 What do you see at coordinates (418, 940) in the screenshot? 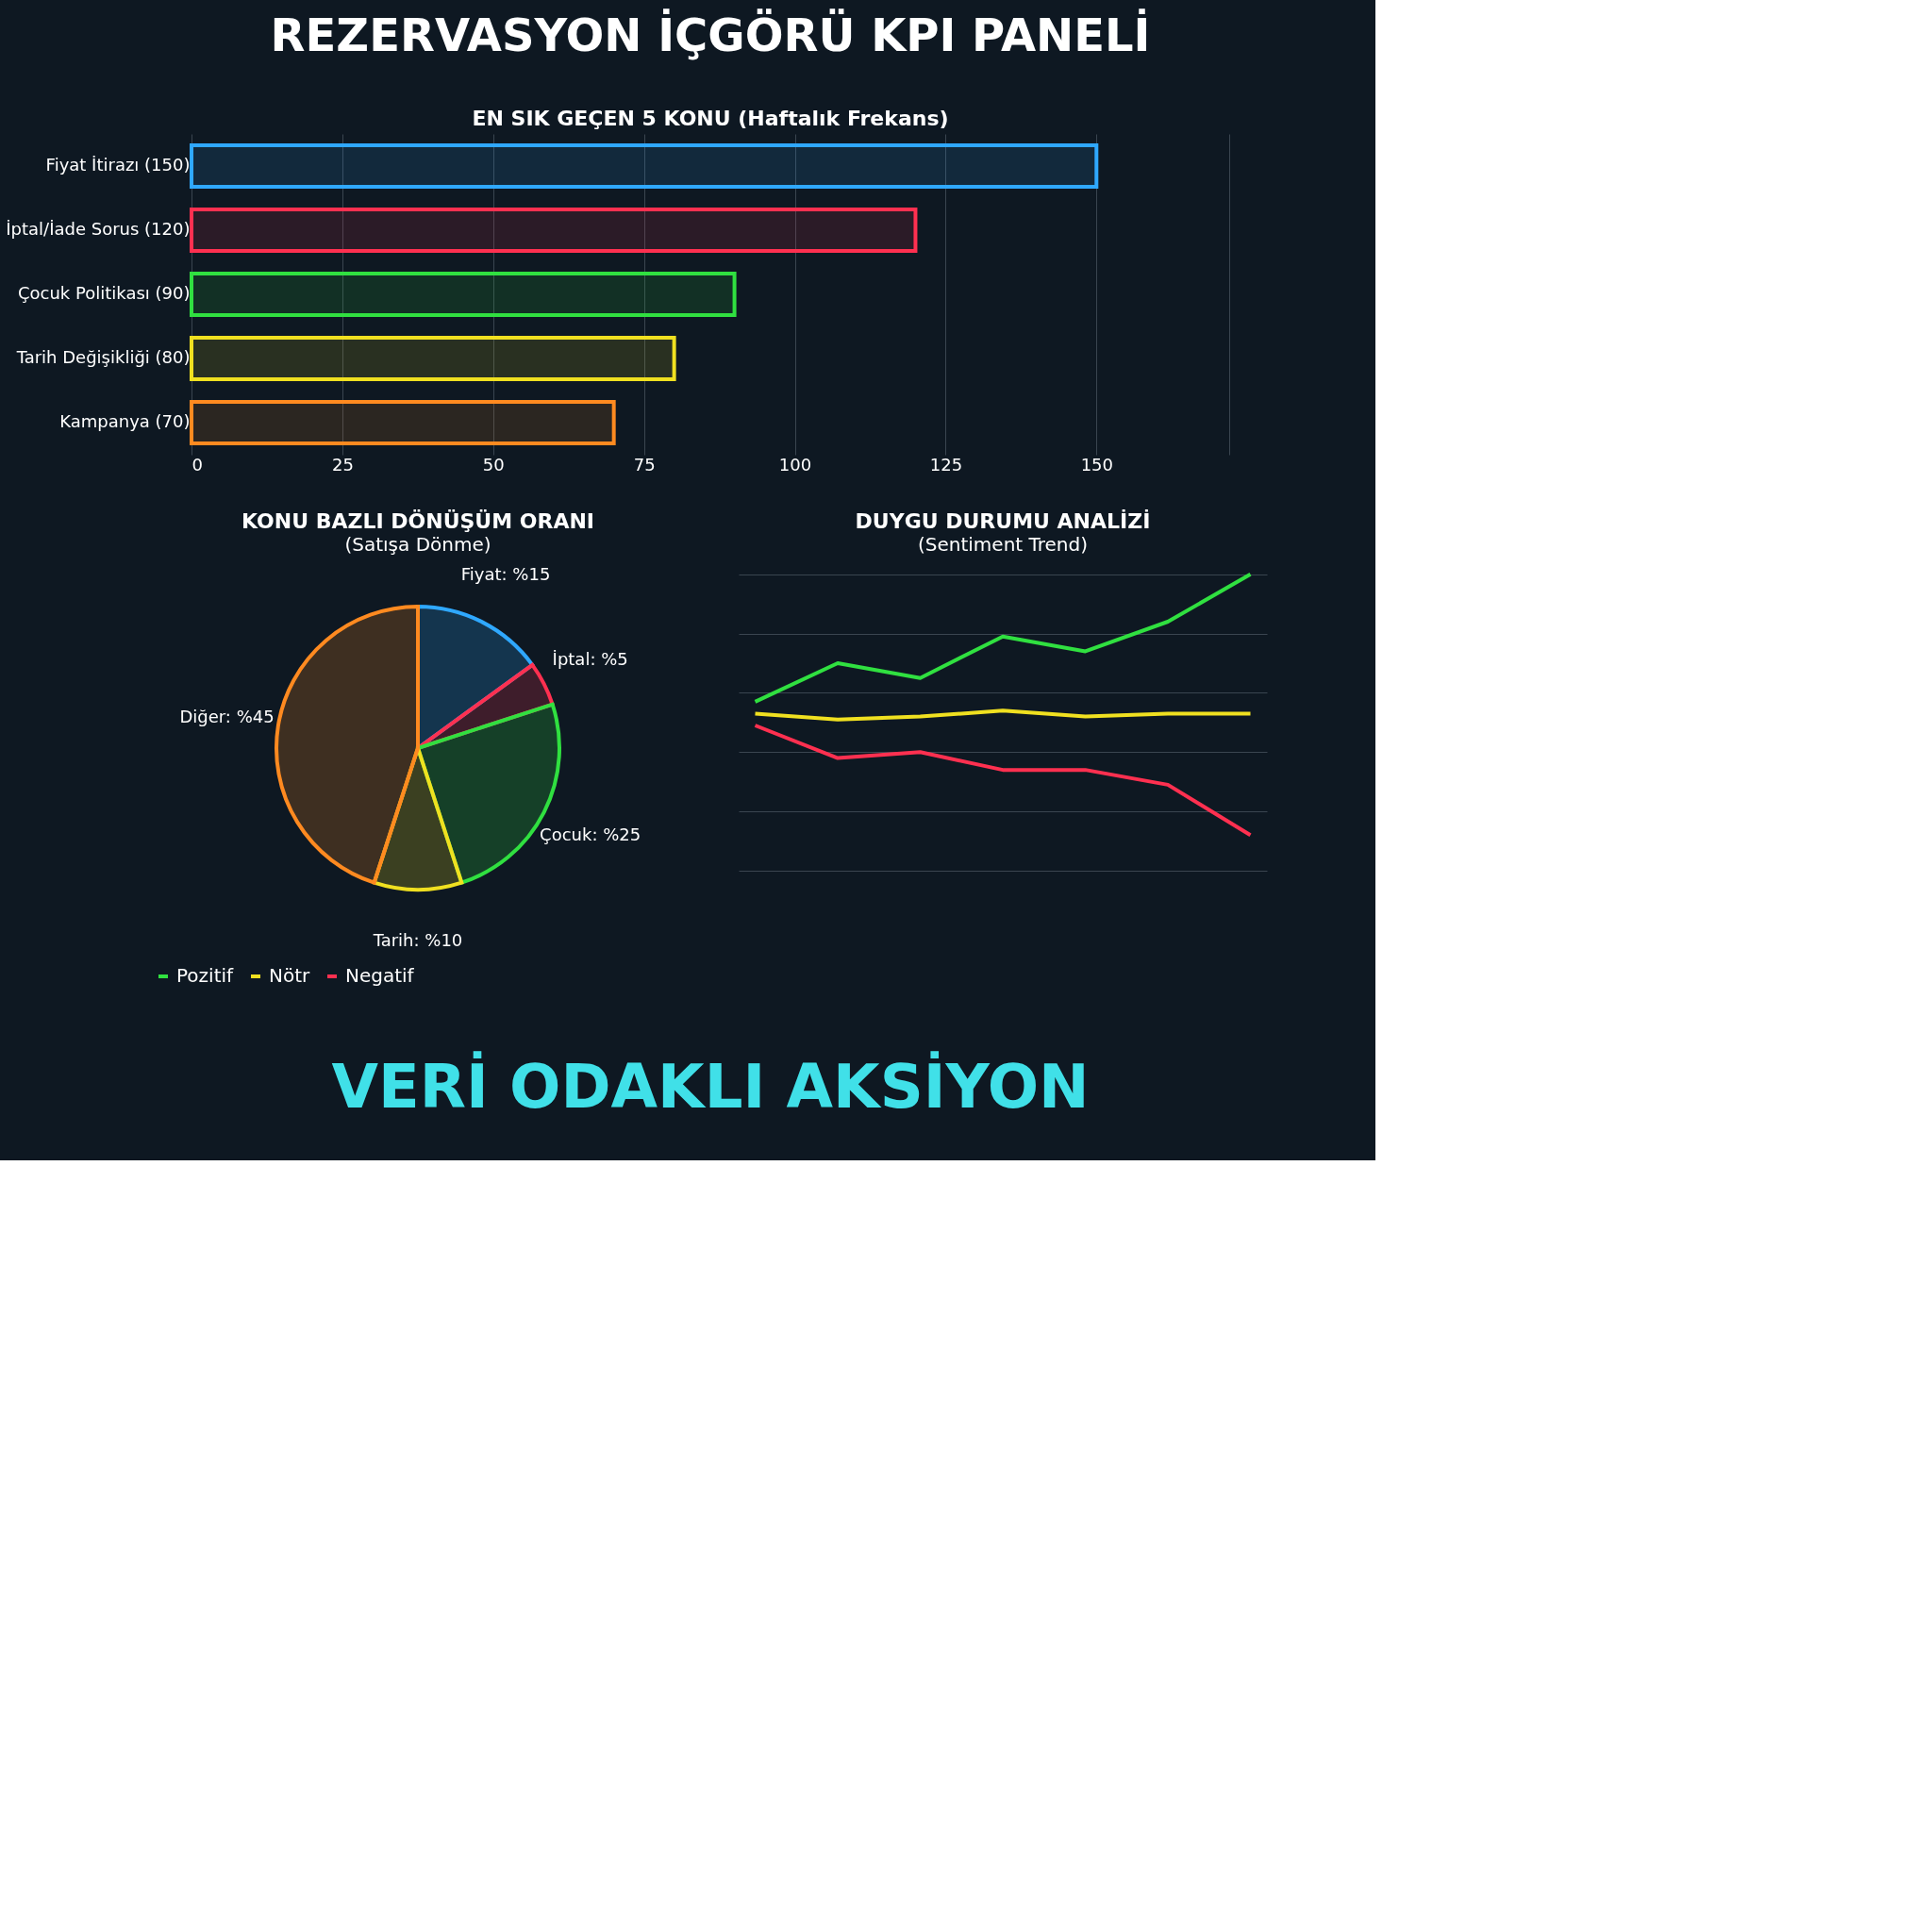
I see `slice-label: Tarih: %10` at bounding box center [418, 940].